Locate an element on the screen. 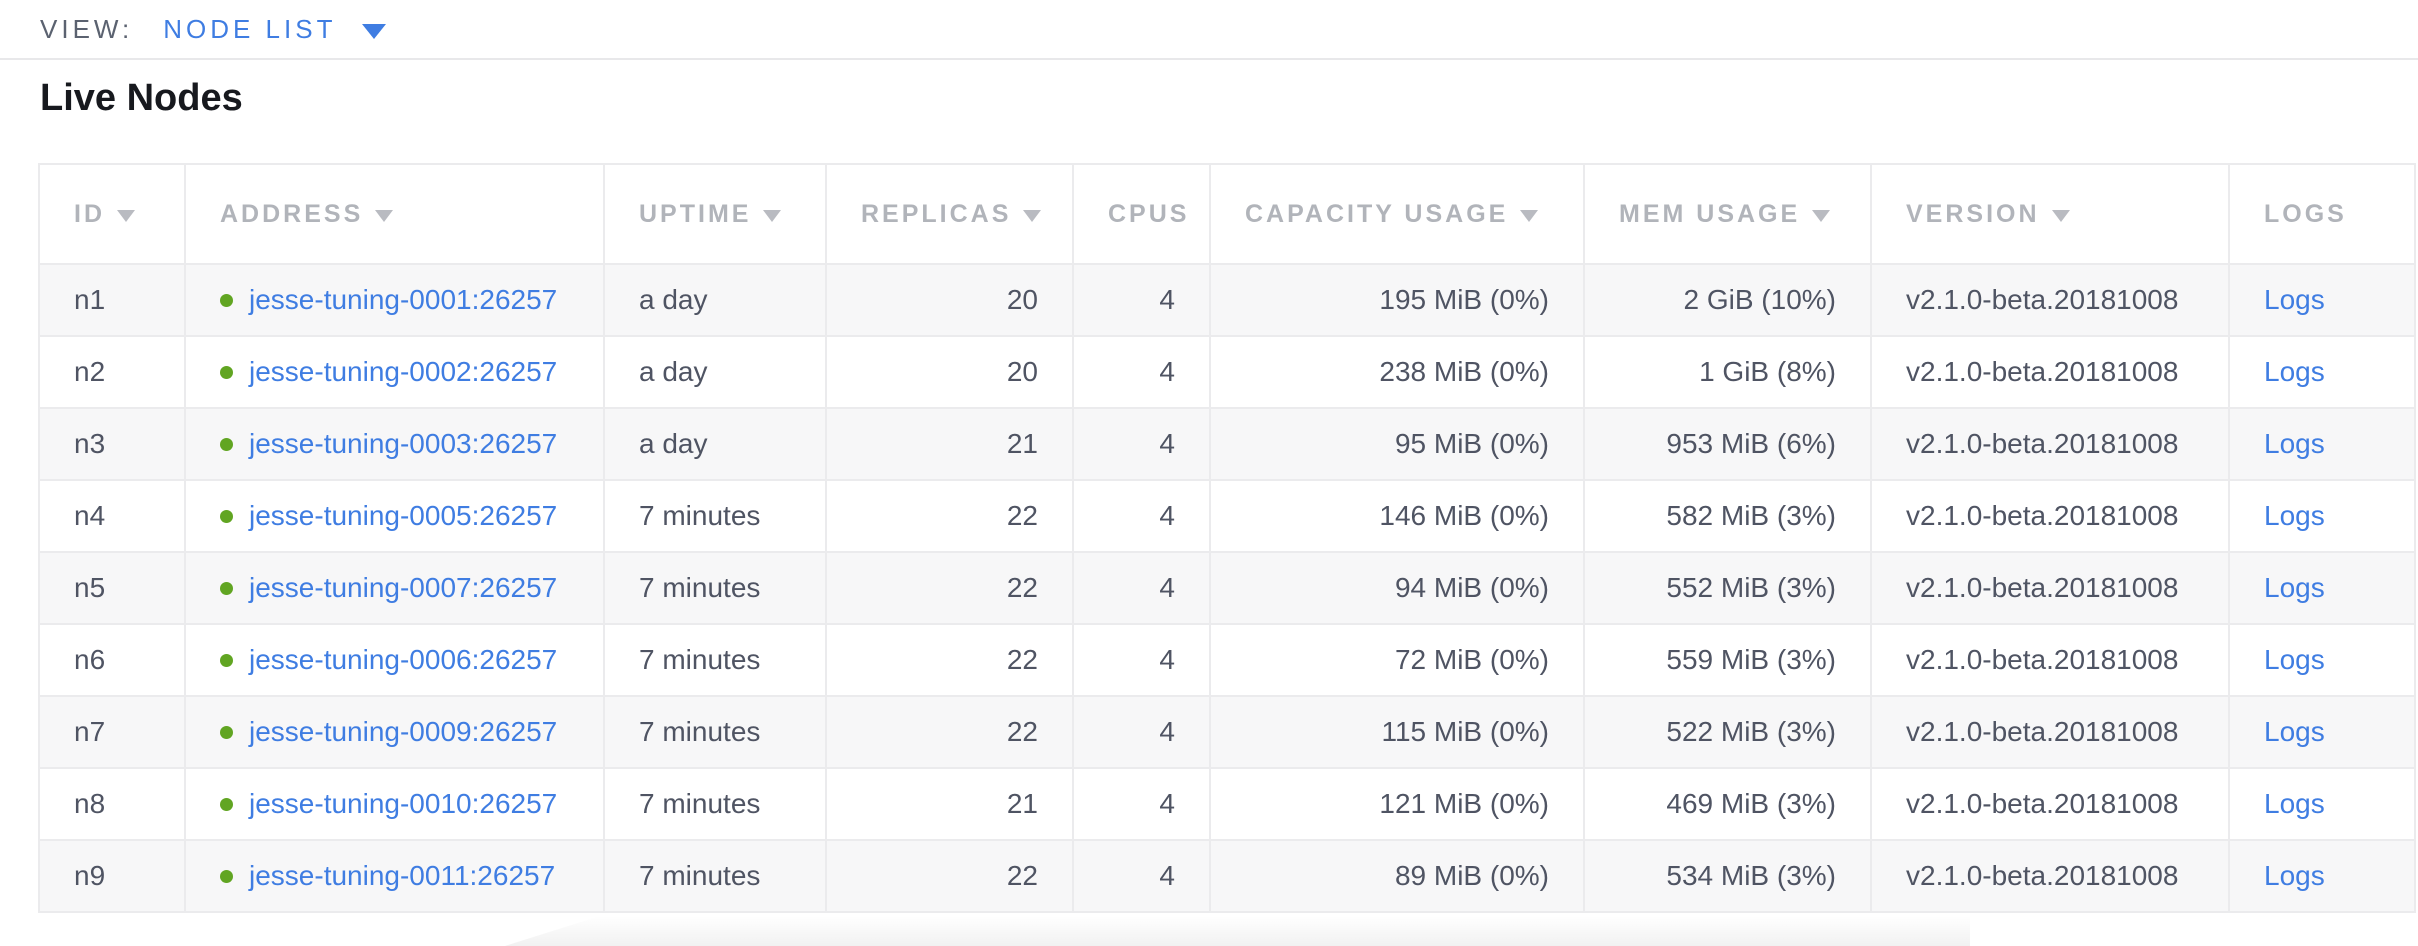 This screenshot has height=946, width=2418. cell-mem: 552 MiB (3%) is located at coordinates (1727, 588).